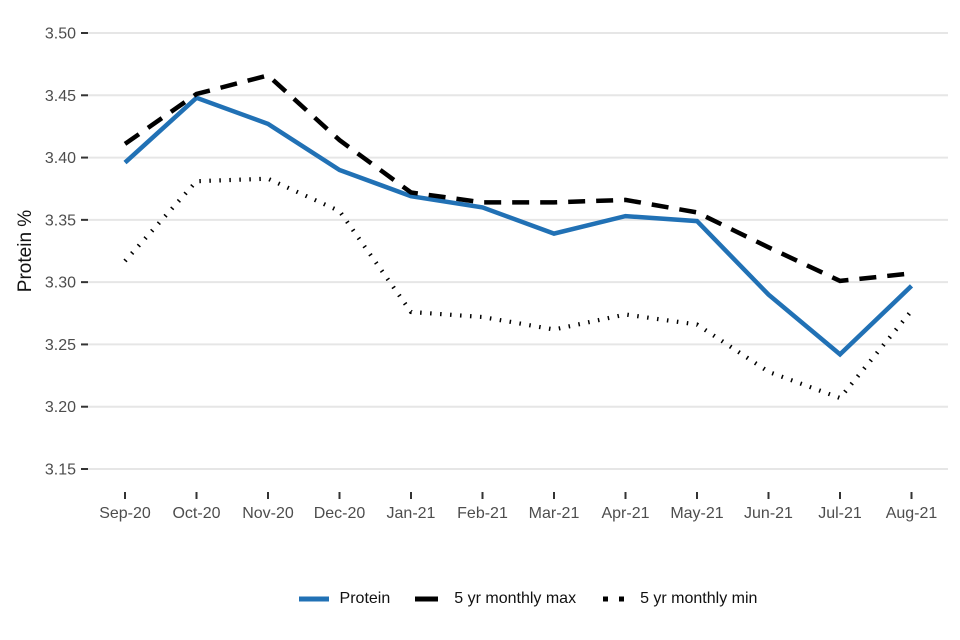 This screenshot has width=960, height=640. I want to click on max-dash-swatch-icon, so click(428, 599).